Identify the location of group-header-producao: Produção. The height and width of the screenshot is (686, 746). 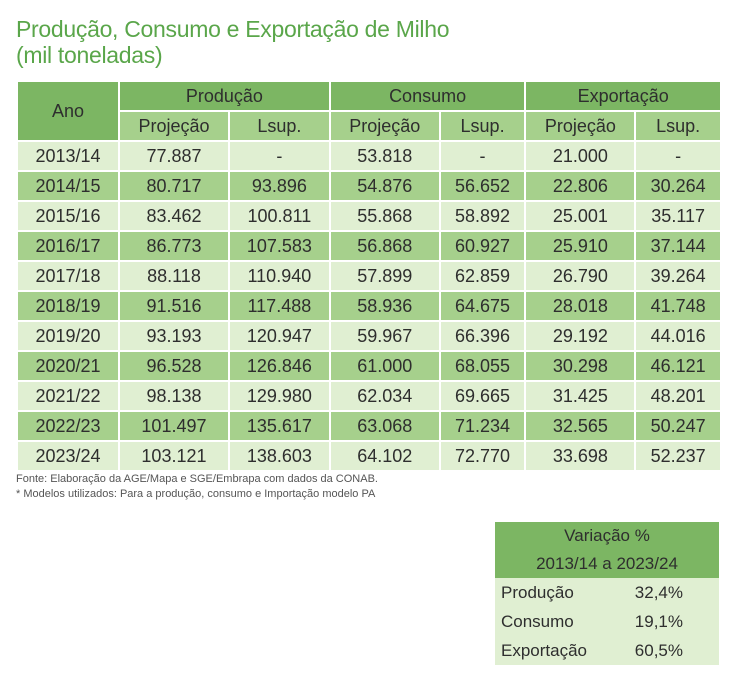
(224, 97).